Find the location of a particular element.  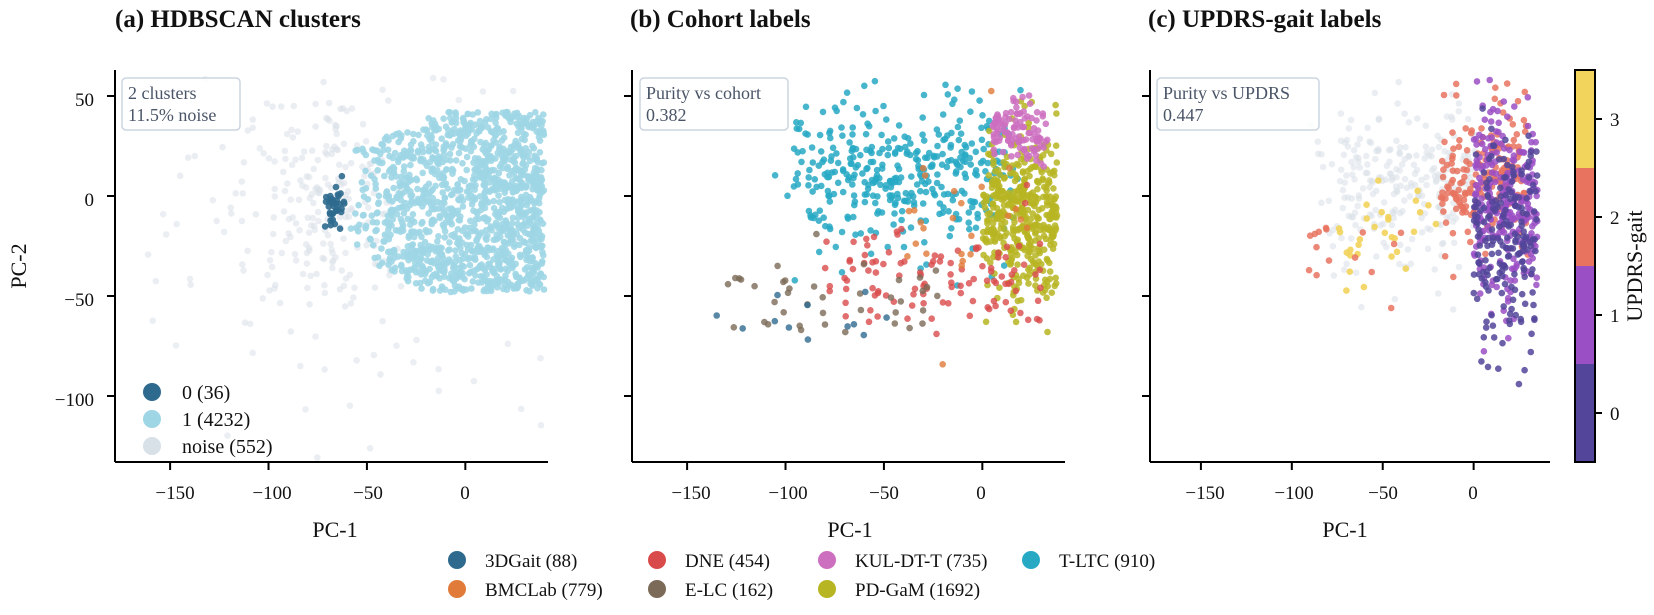

cohort-legend-marker-bmclab is located at coordinates (457, 589).